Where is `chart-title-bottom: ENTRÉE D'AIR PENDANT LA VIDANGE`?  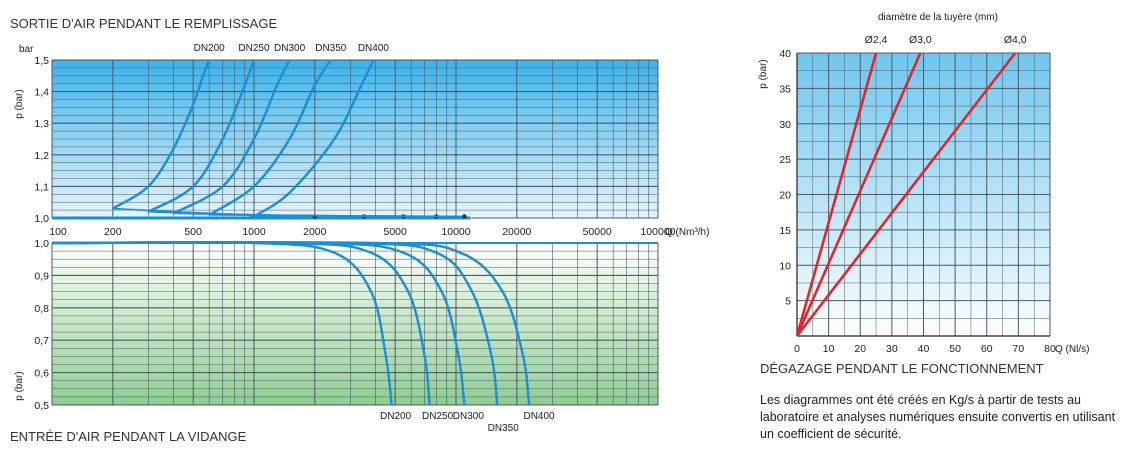
chart-title-bottom: ENTRÉE D'AIR PENDANT LA VIDANGE is located at coordinates (128, 436).